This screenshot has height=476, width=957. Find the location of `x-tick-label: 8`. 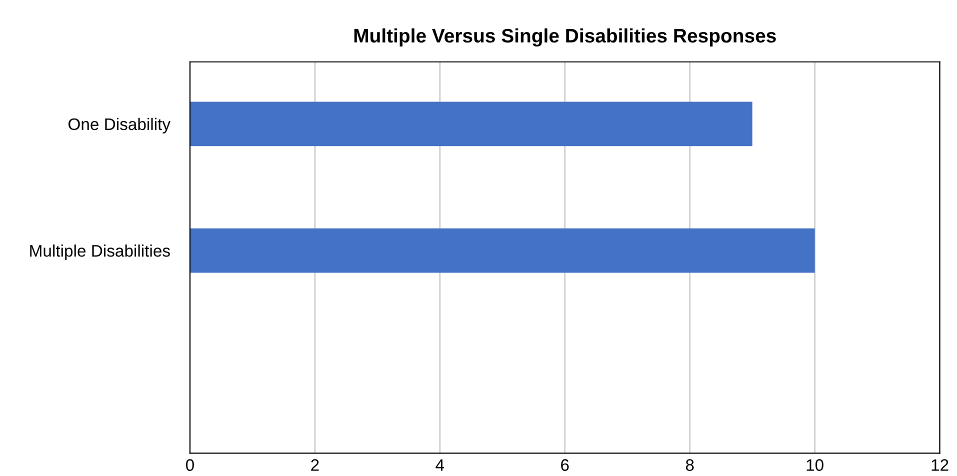

x-tick-label: 8 is located at coordinates (690, 465).